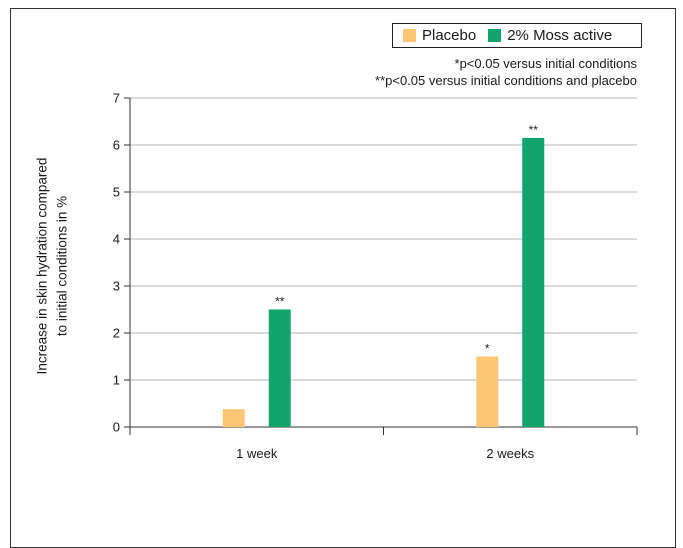  What do you see at coordinates (487, 349) in the screenshot?
I see `significance-marker: *` at bounding box center [487, 349].